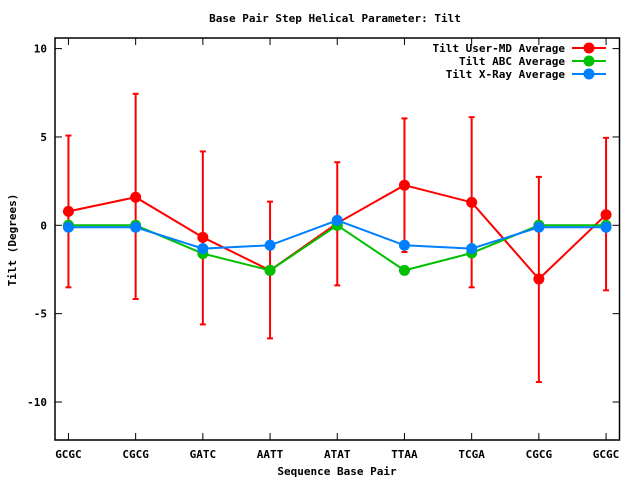 This screenshot has height=480, width=640. I want to click on y-axis-label: Tilt (Degrees), so click(12, 240).